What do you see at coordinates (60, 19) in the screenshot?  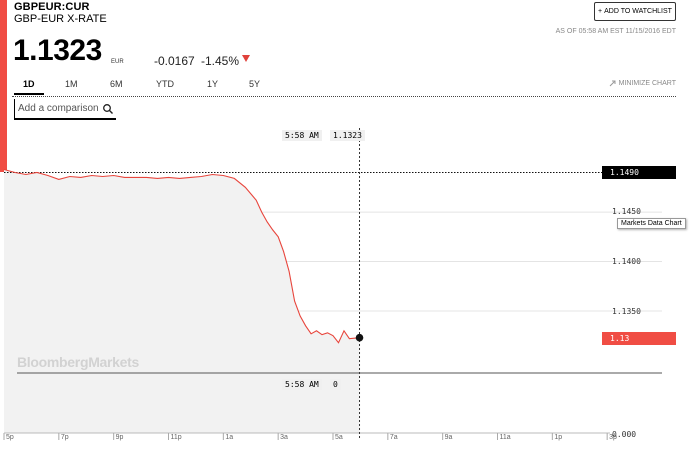 I see `security-name: GBP-EUR X-RATE` at bounding box center [60, 19].